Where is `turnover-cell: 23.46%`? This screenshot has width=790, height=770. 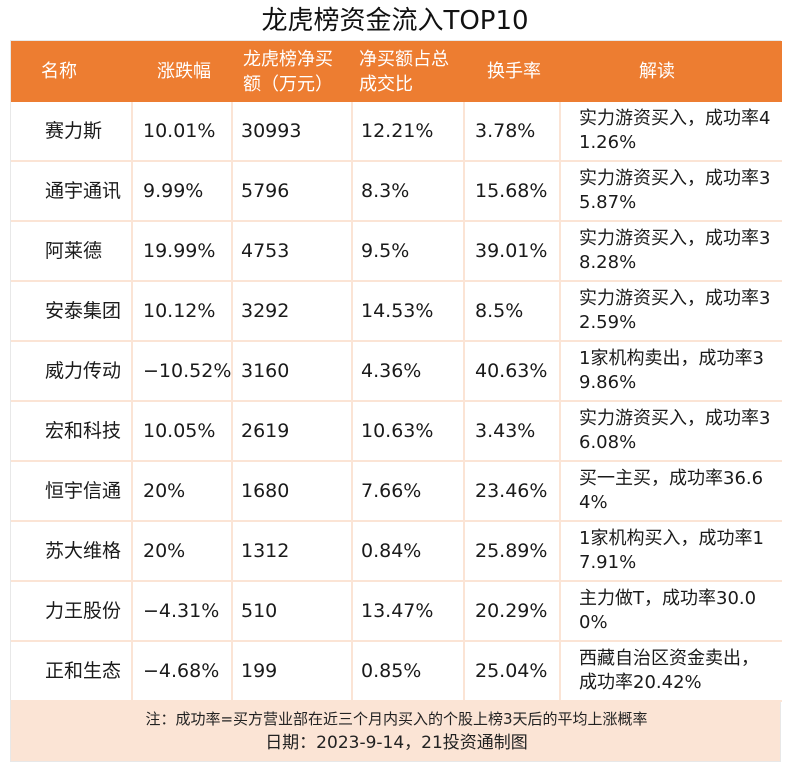 turnover-cell: 23.46% is located at coordinates (513, 492).